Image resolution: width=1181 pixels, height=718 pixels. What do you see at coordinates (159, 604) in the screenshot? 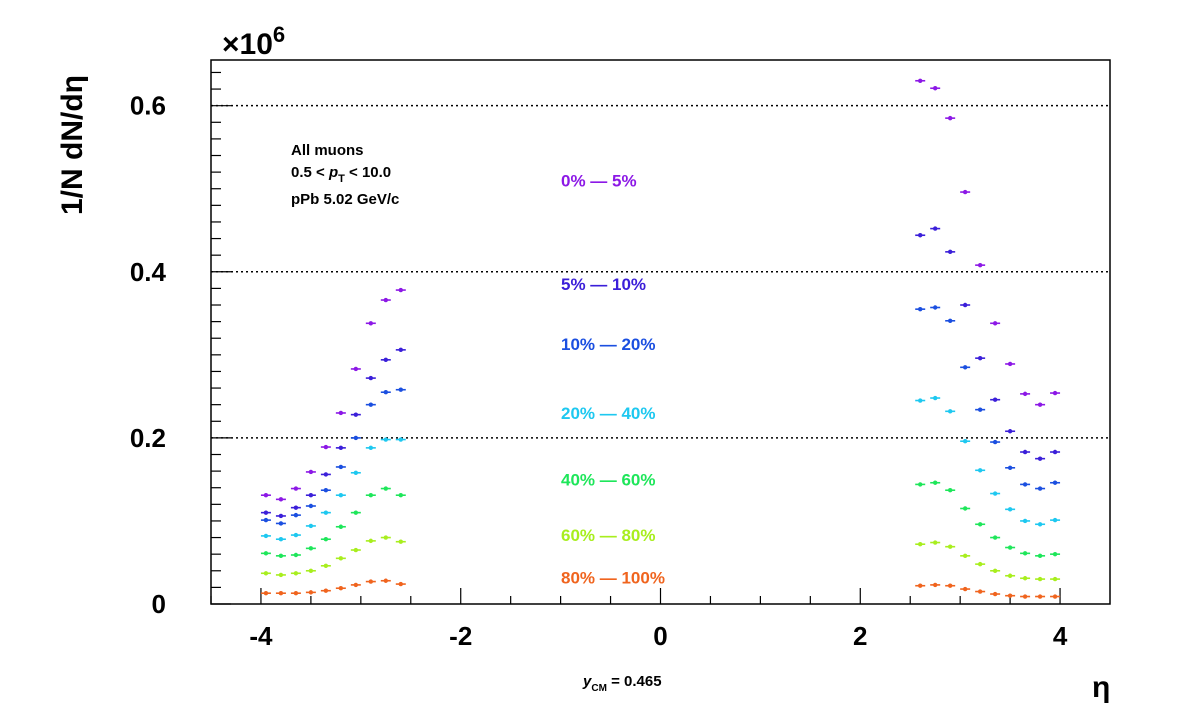
I see `y-tick-label: 0` at bounding box center [159, 604].